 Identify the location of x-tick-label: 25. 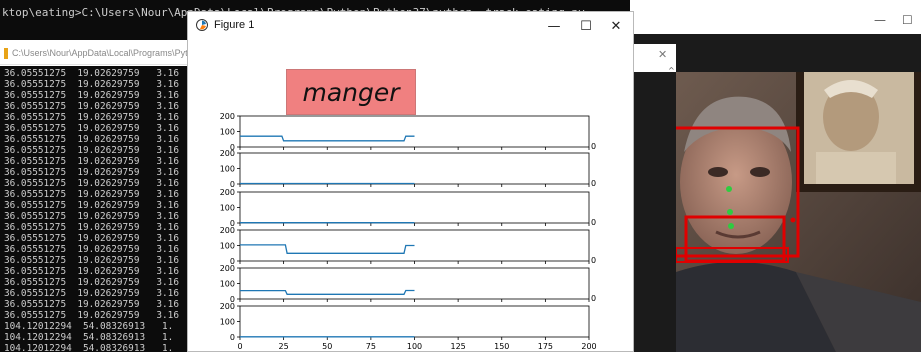
(284, 346).